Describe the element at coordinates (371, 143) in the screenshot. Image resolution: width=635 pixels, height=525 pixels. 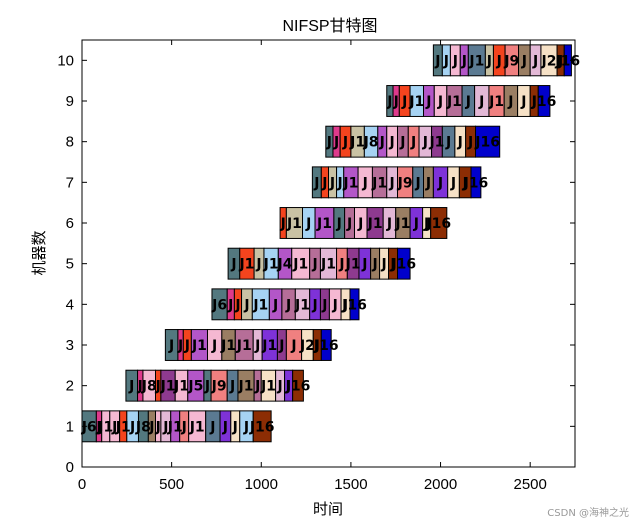
I see `gantt-bar-label: J8` at that location.